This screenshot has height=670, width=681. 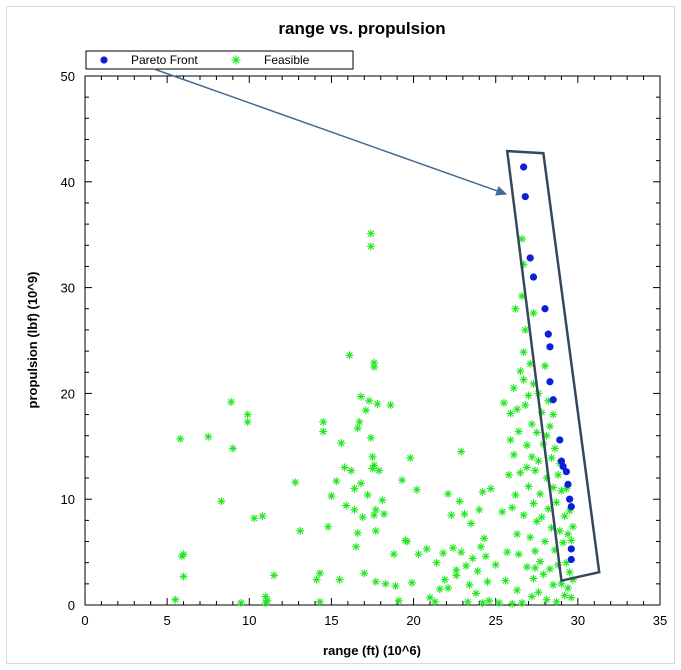 I want to click on pareto-highlight-box, so click(x=553, y=366).